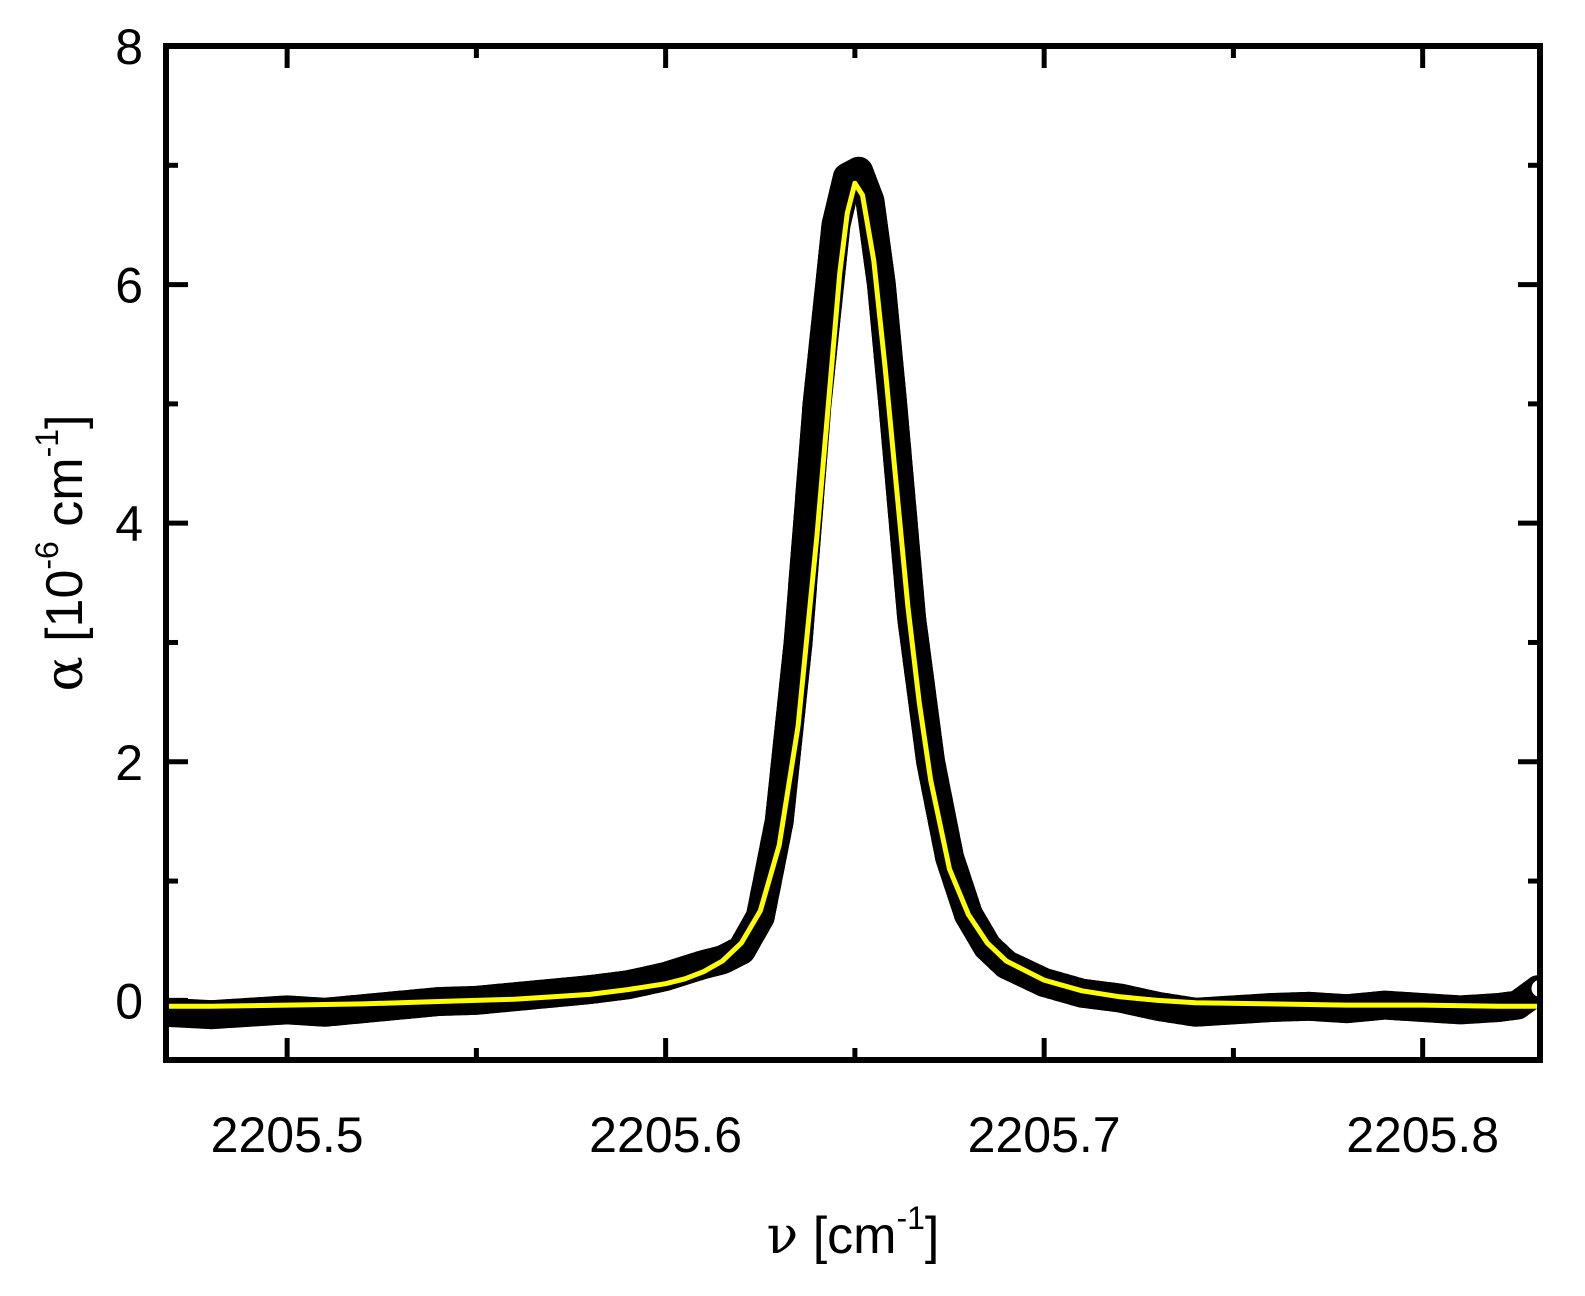 This screenshot has height=1296, width=1585. I want to click on y-tick-label: 8, so click(129, 47).